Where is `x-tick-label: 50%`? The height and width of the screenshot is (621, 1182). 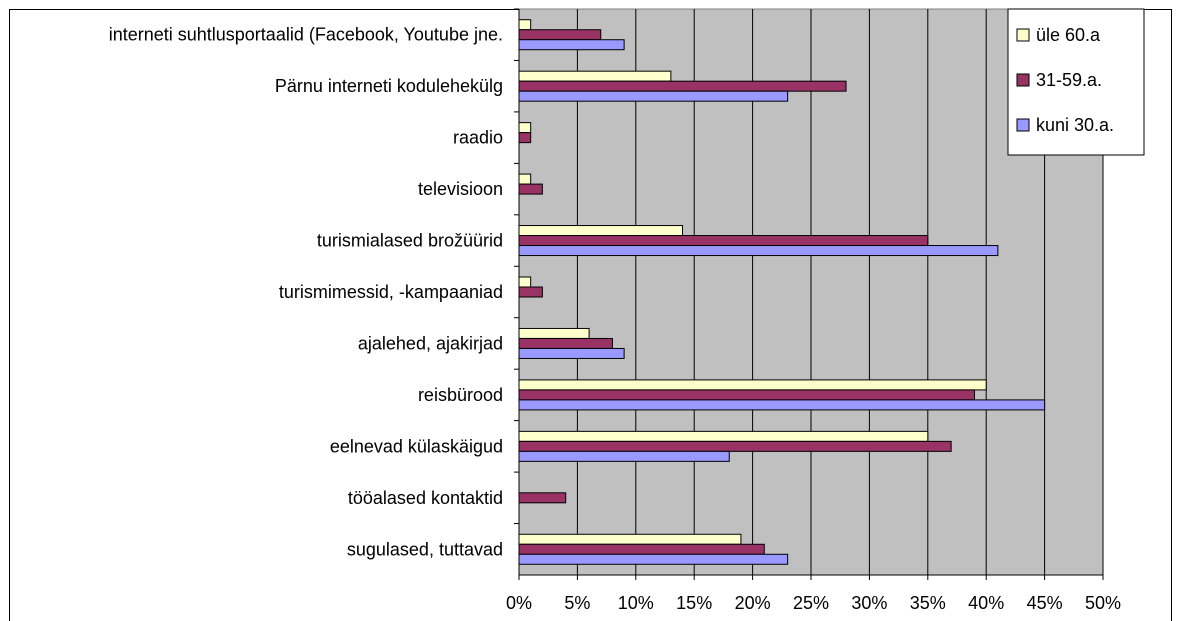
x-tick-label: 50% is located at coordinates (1103, 603).